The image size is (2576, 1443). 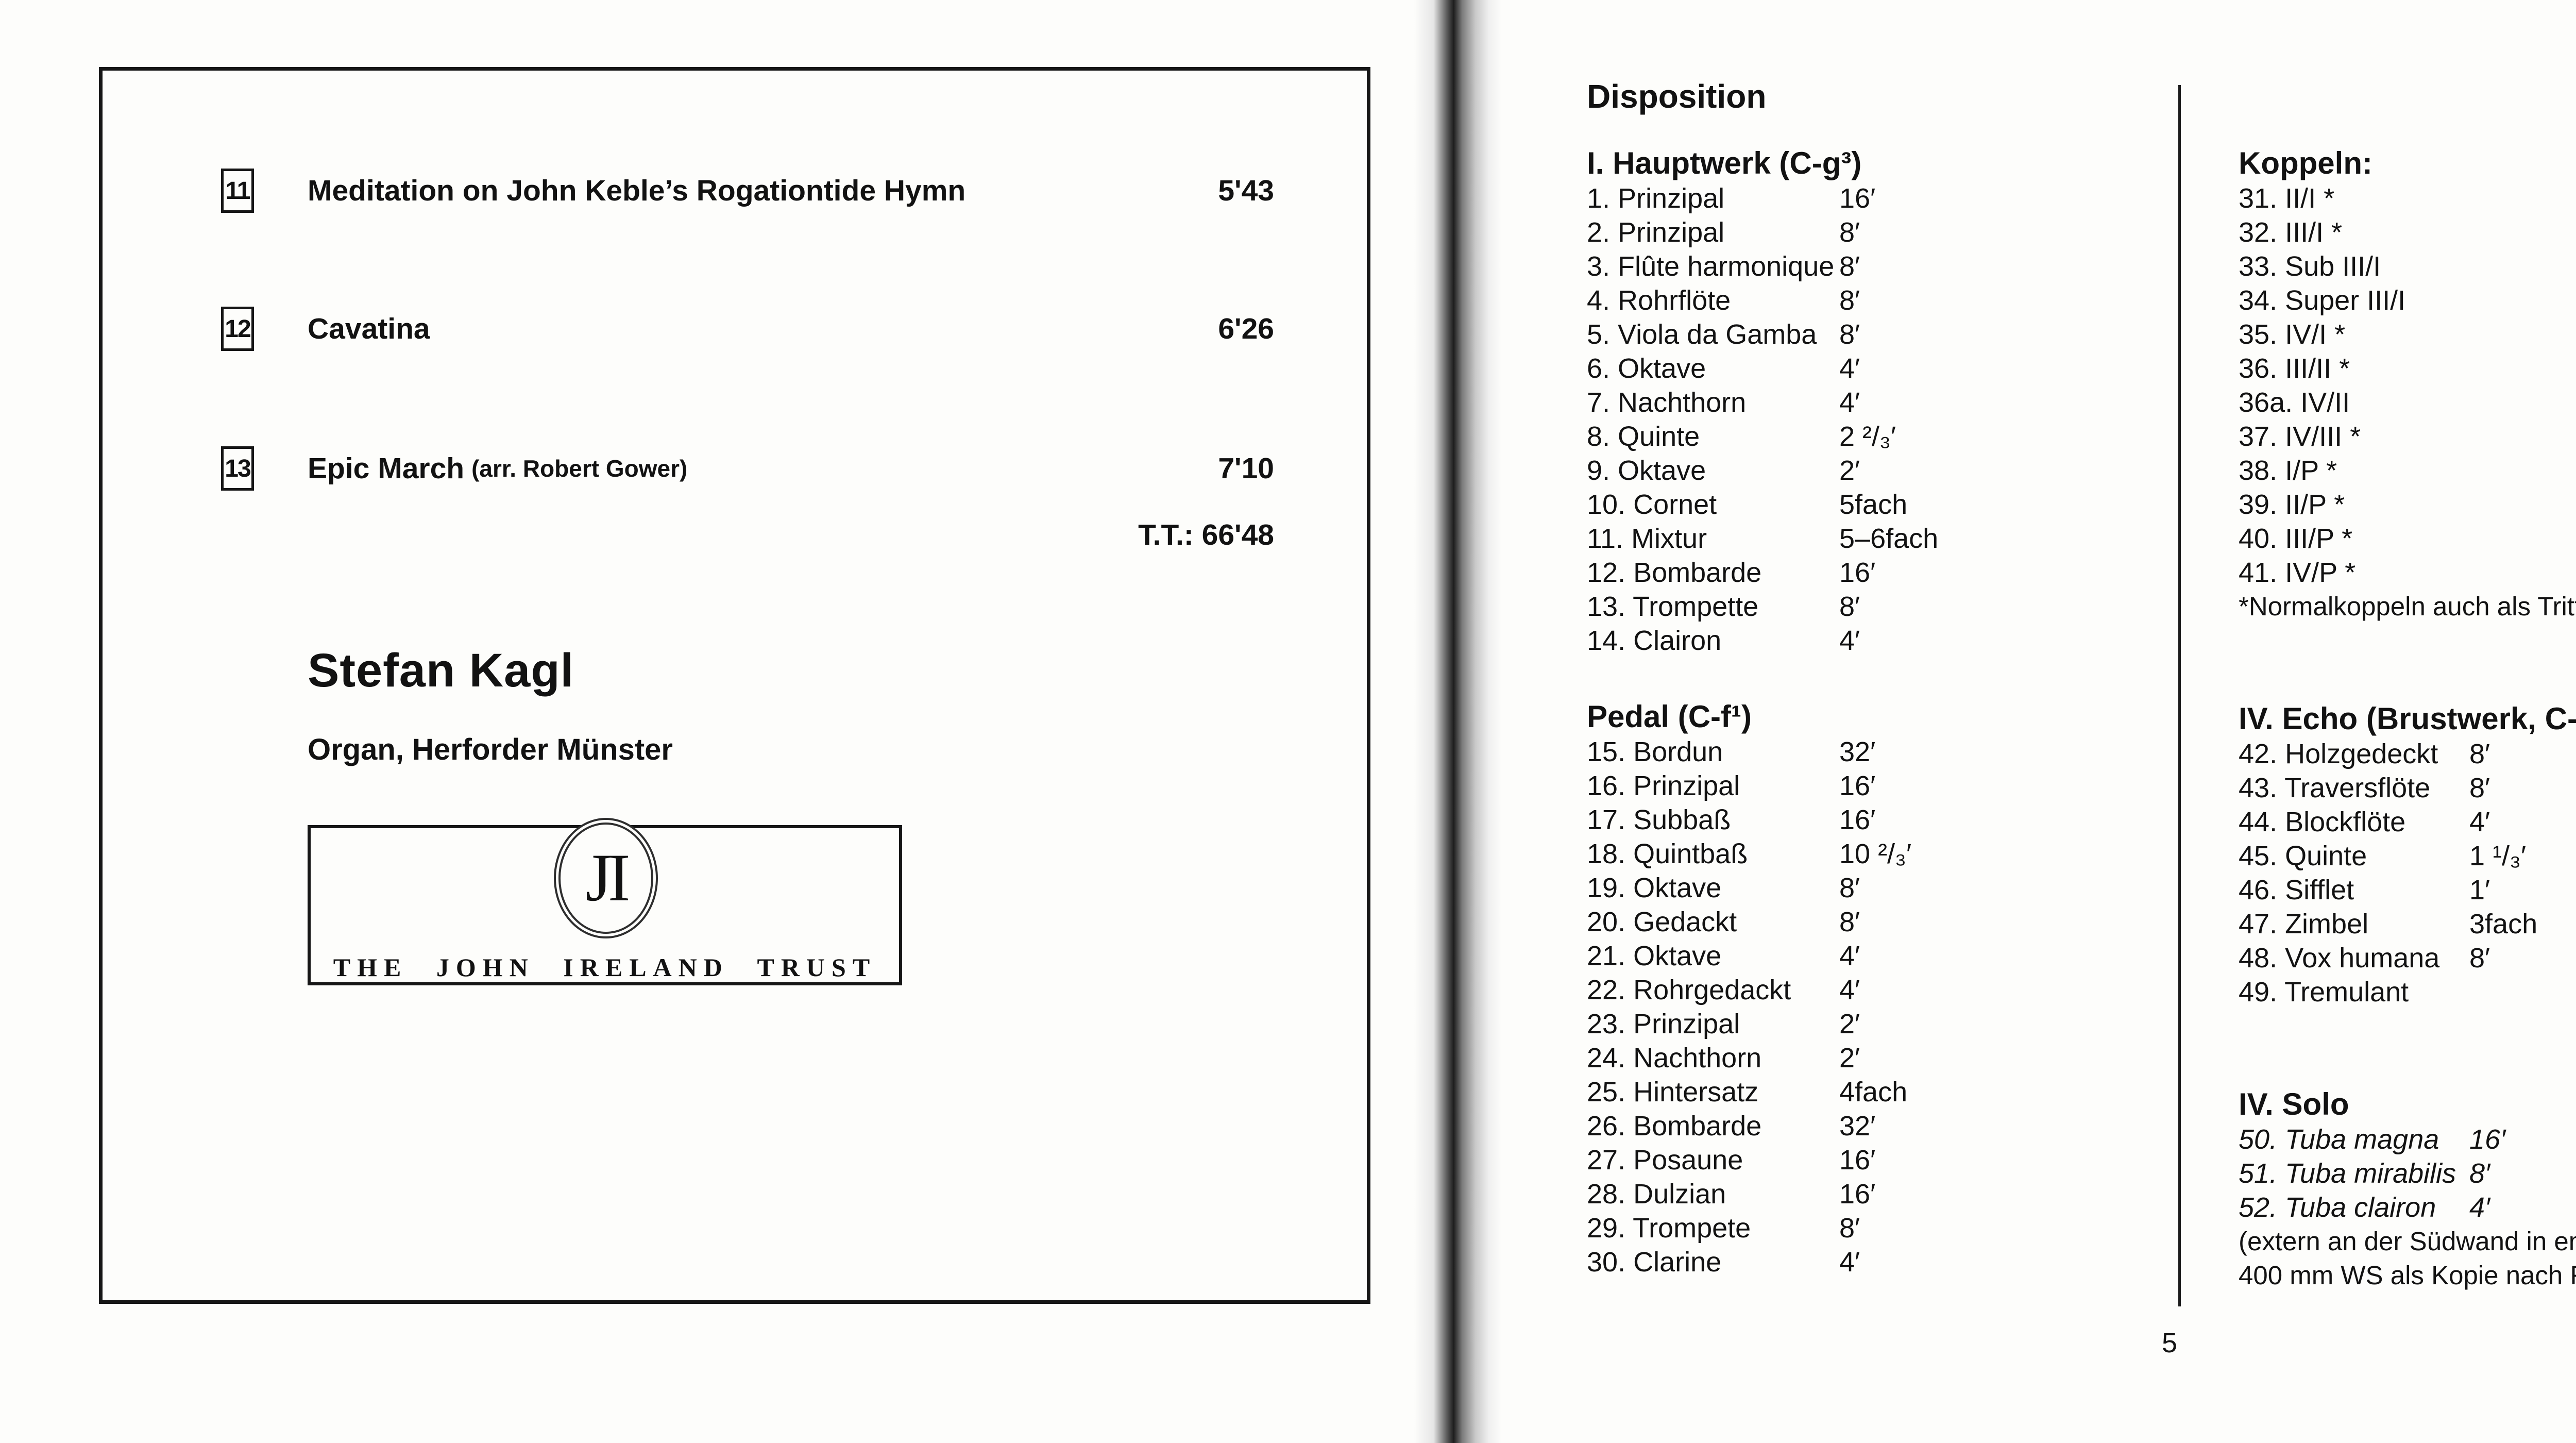 I want to click on stop-label: 36. III/II *, so click(x=2294, y=368).